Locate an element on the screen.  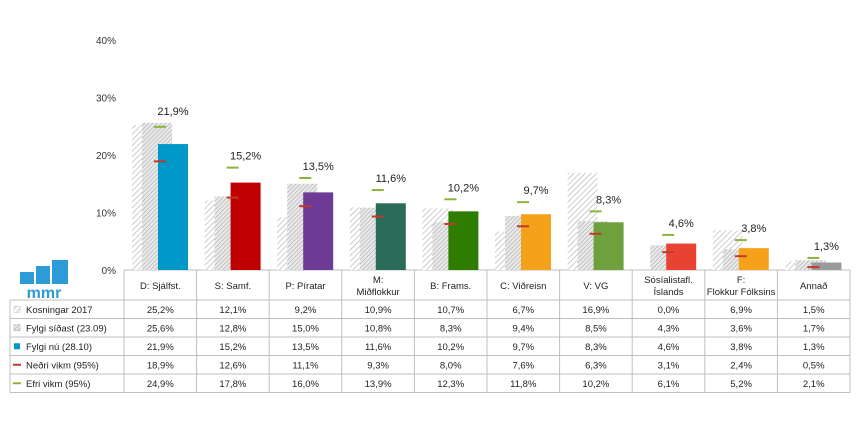
logo-text: mmr is located at coordinates (44, 293).